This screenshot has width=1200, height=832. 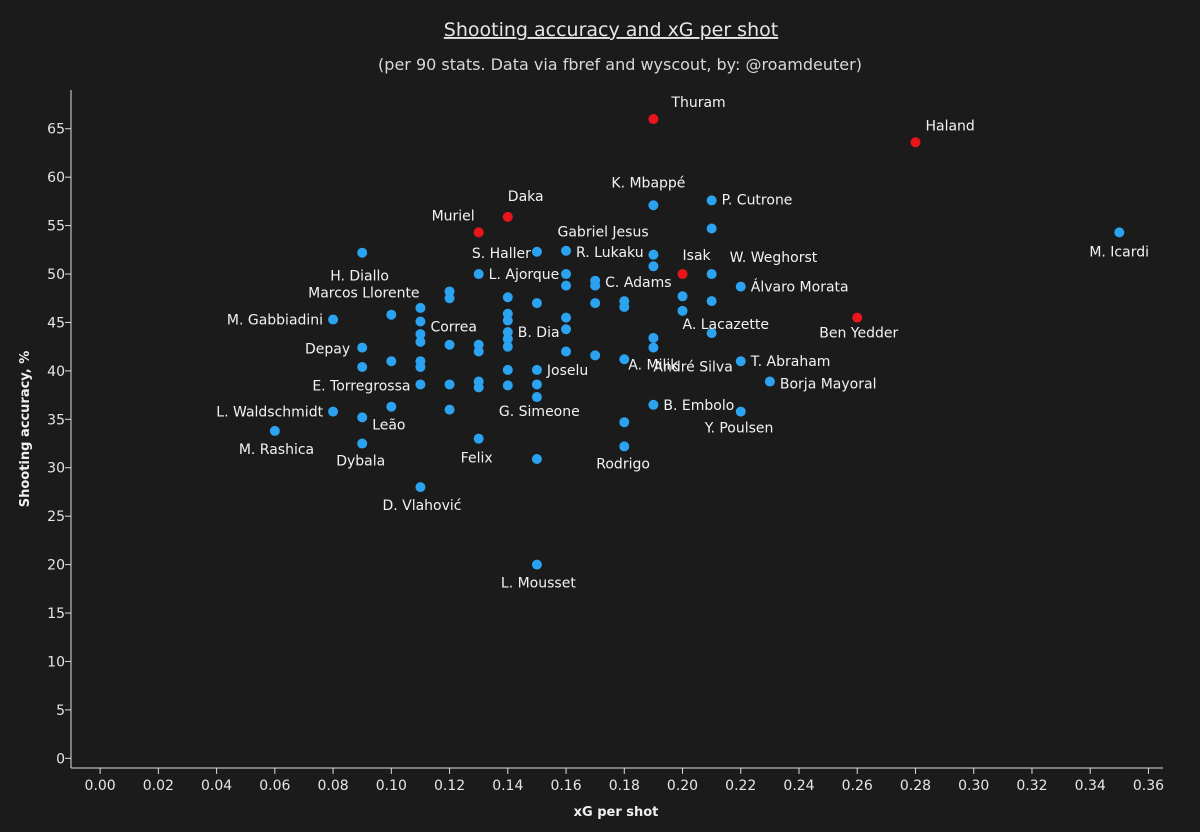 I want to click on point-label: L. Ajorque, so click(x=524, y=275).